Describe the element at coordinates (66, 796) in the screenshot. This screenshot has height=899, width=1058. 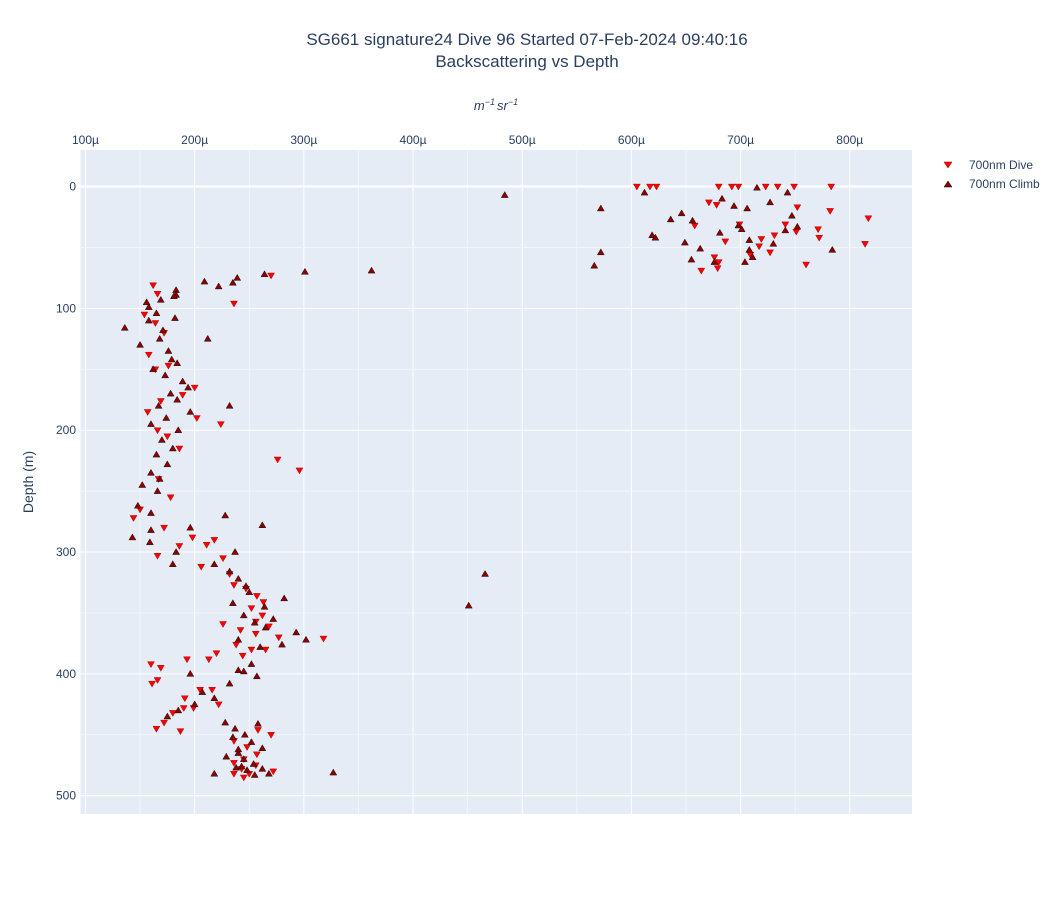
I see `y-tick-label: 500` at that location.